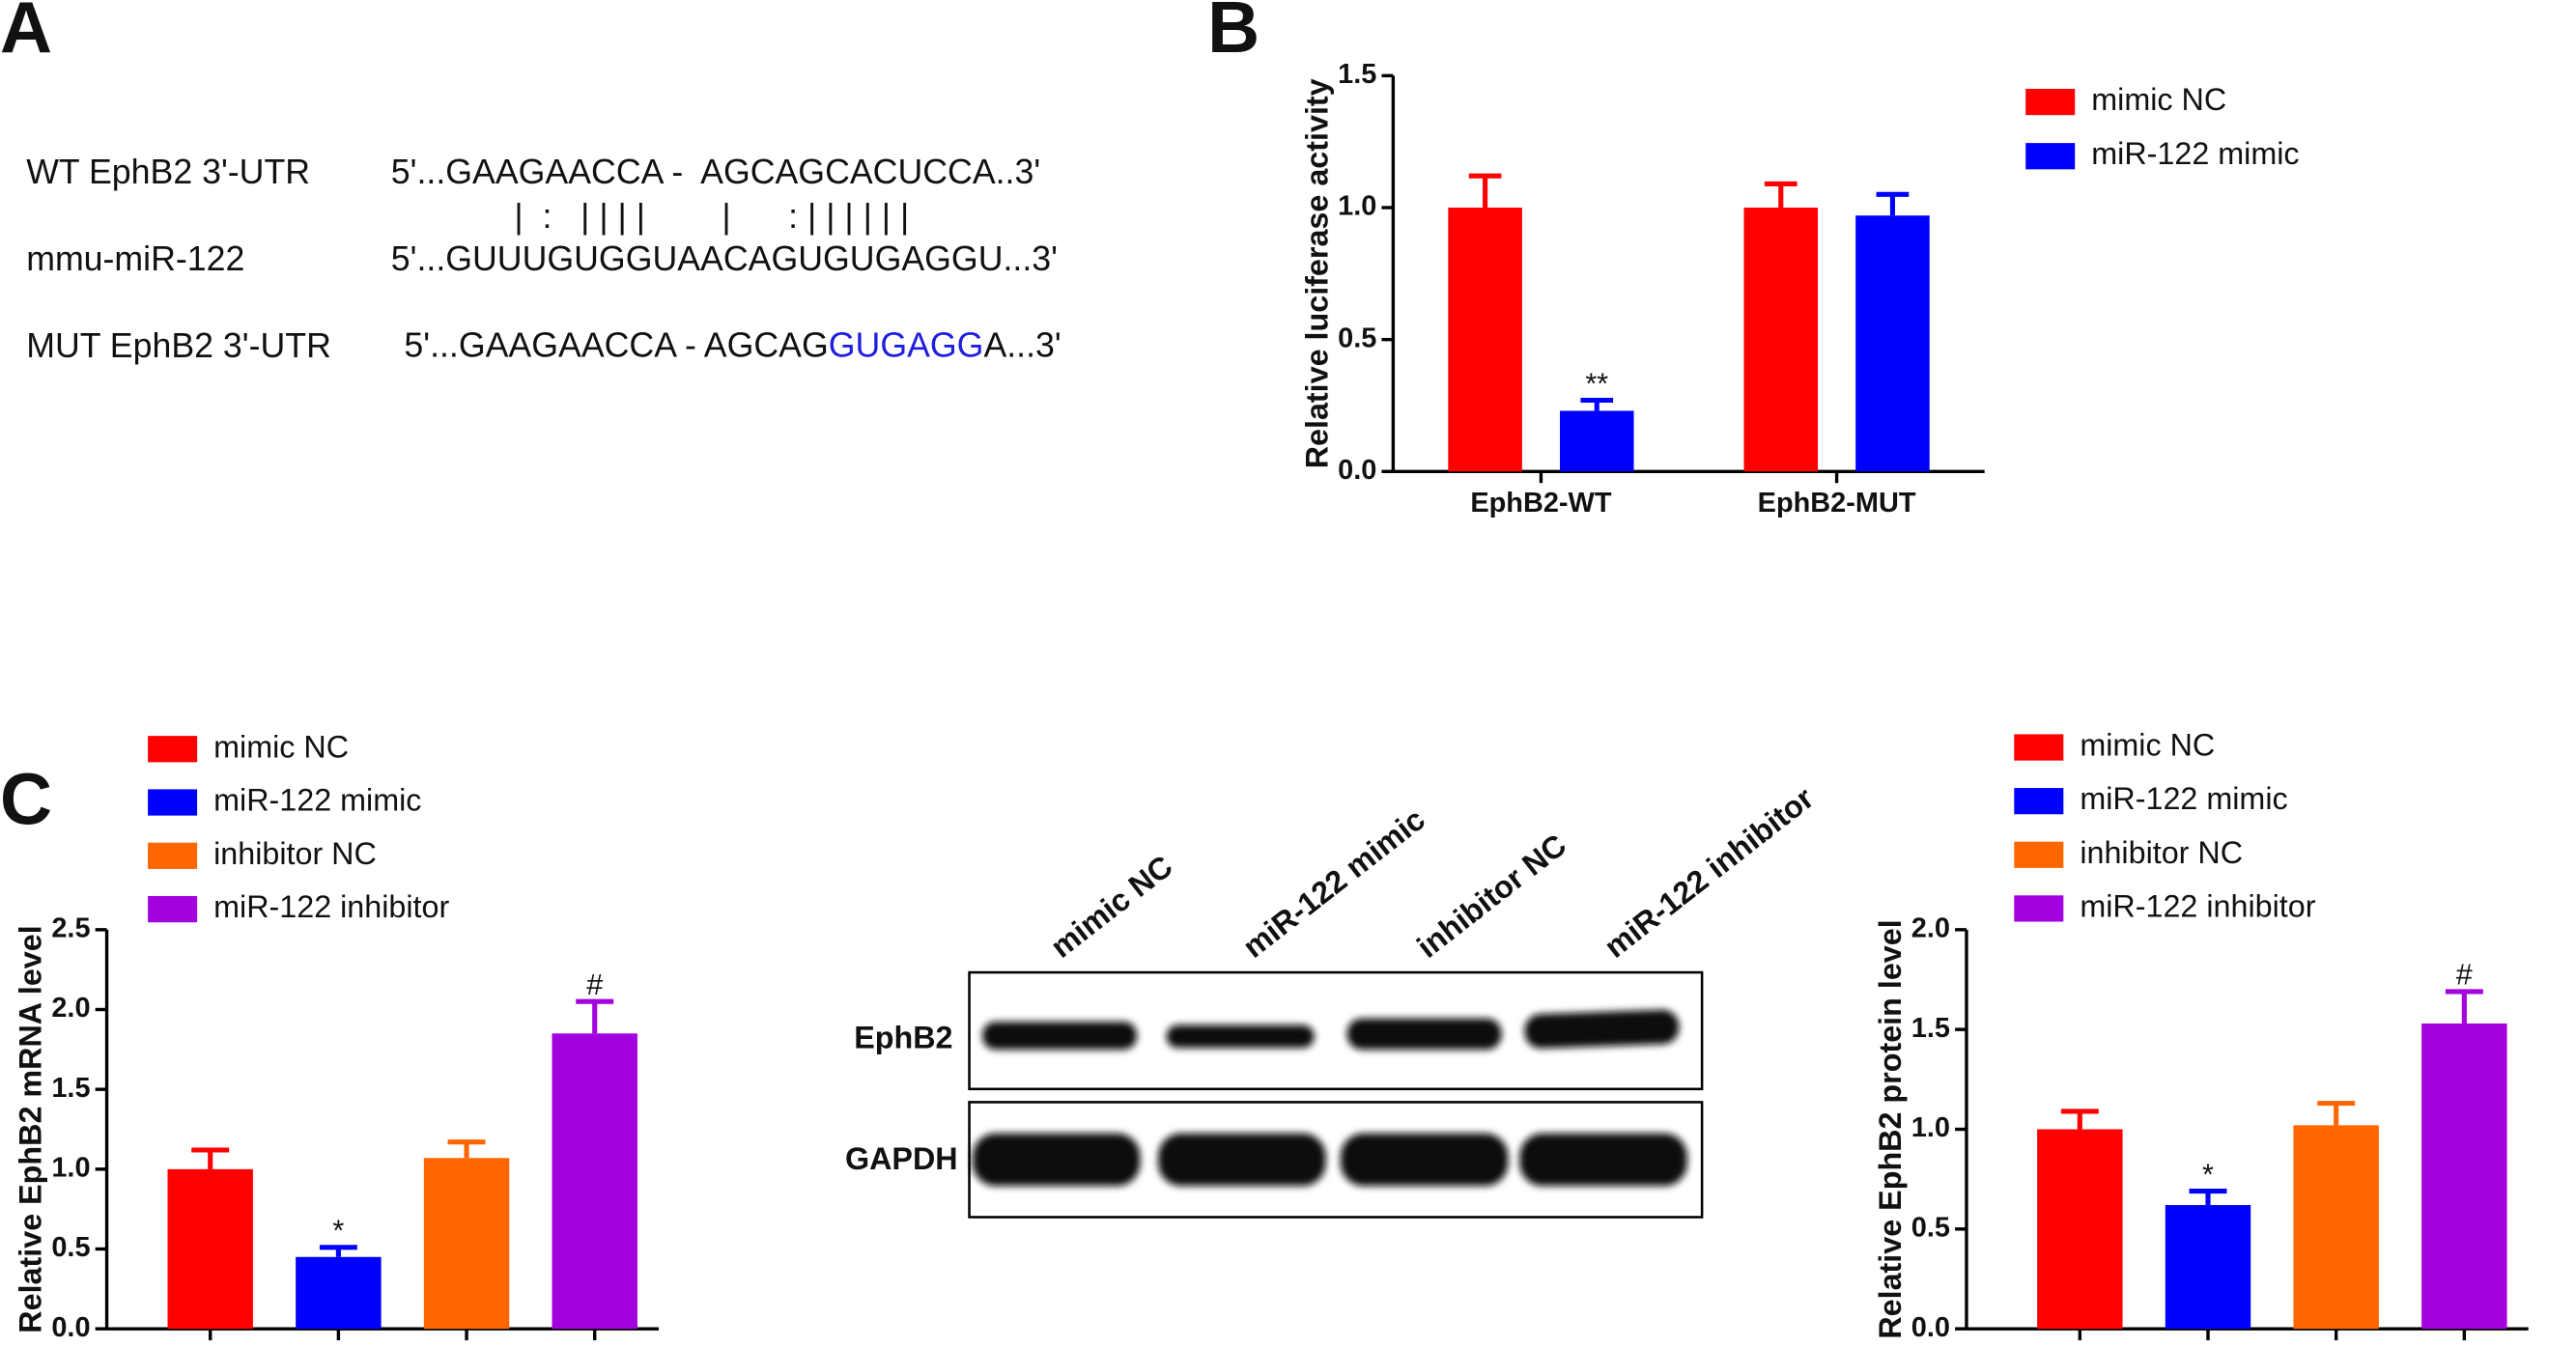 The image size is (2576, 1347). I want to click on sequence-label: mmu-miR-122, so click(135, 259).